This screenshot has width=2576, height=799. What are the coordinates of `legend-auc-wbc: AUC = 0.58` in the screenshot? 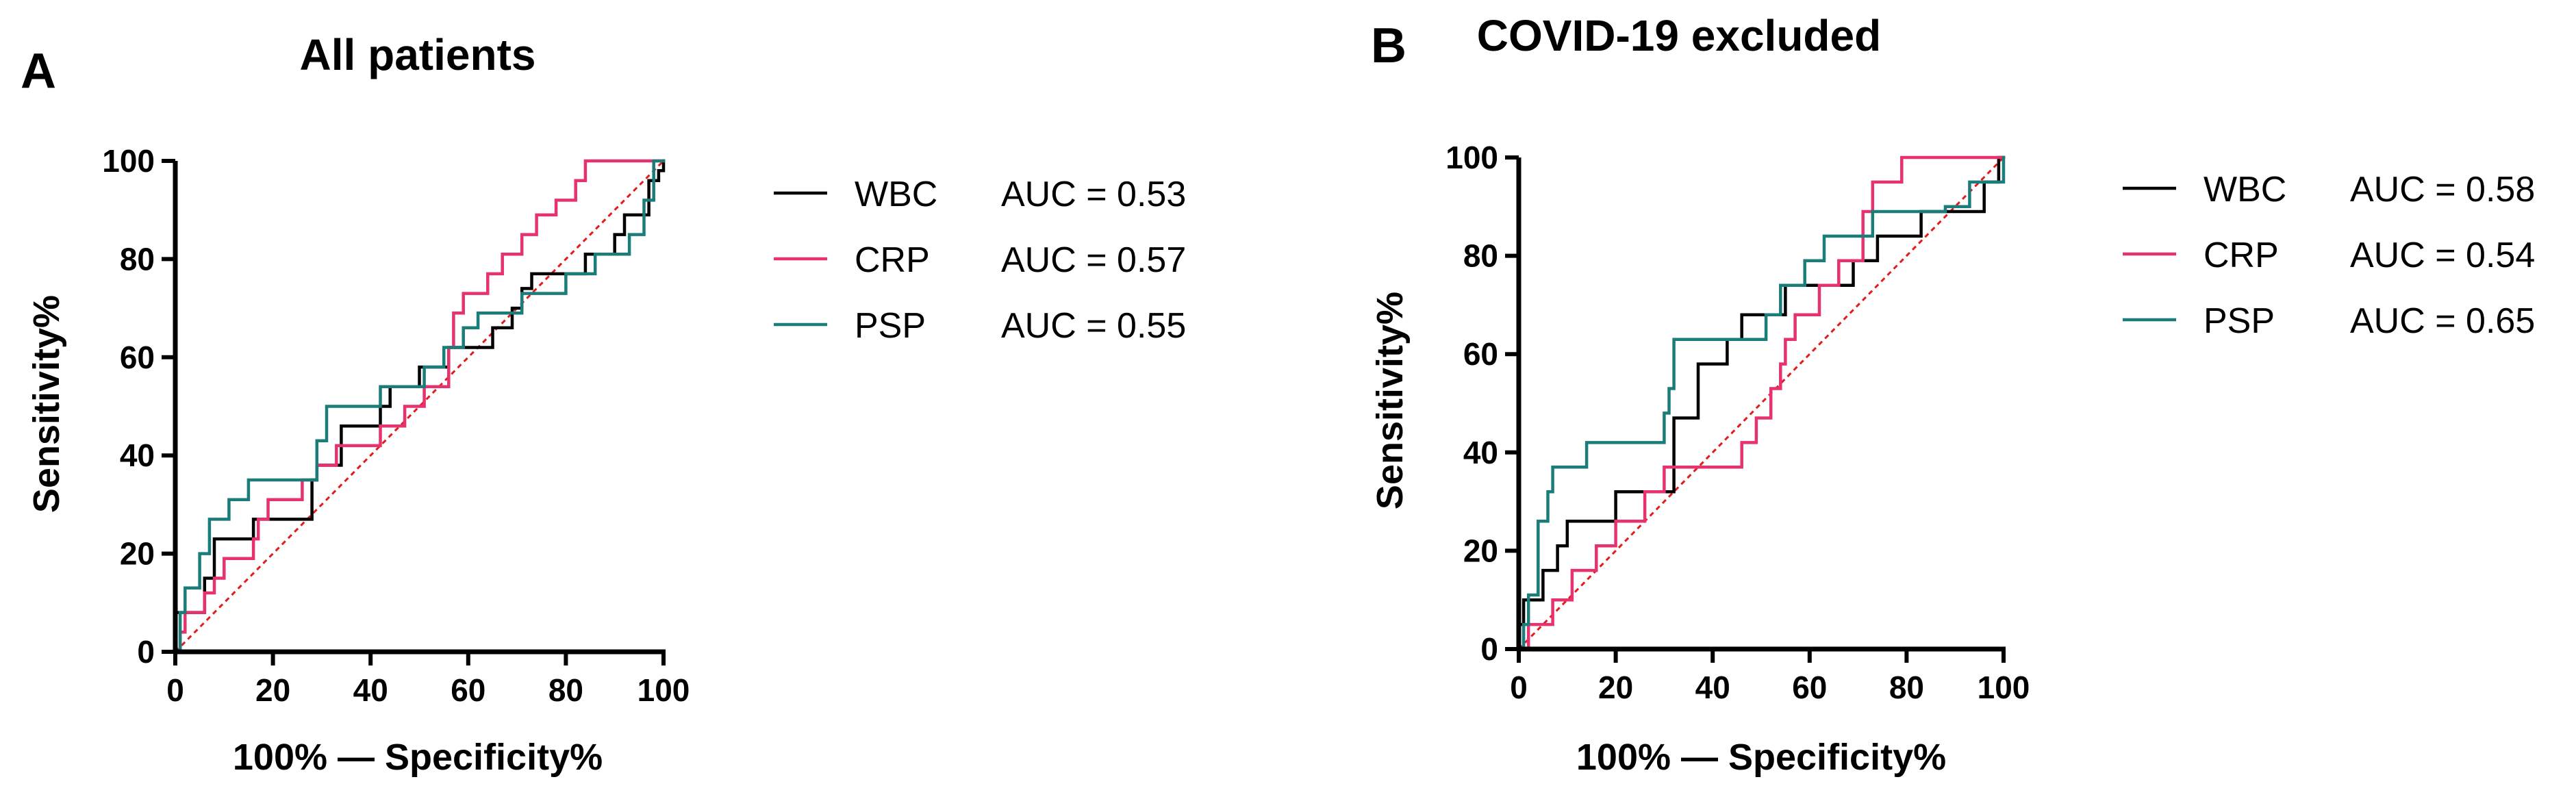 It's located at (2442, 190).